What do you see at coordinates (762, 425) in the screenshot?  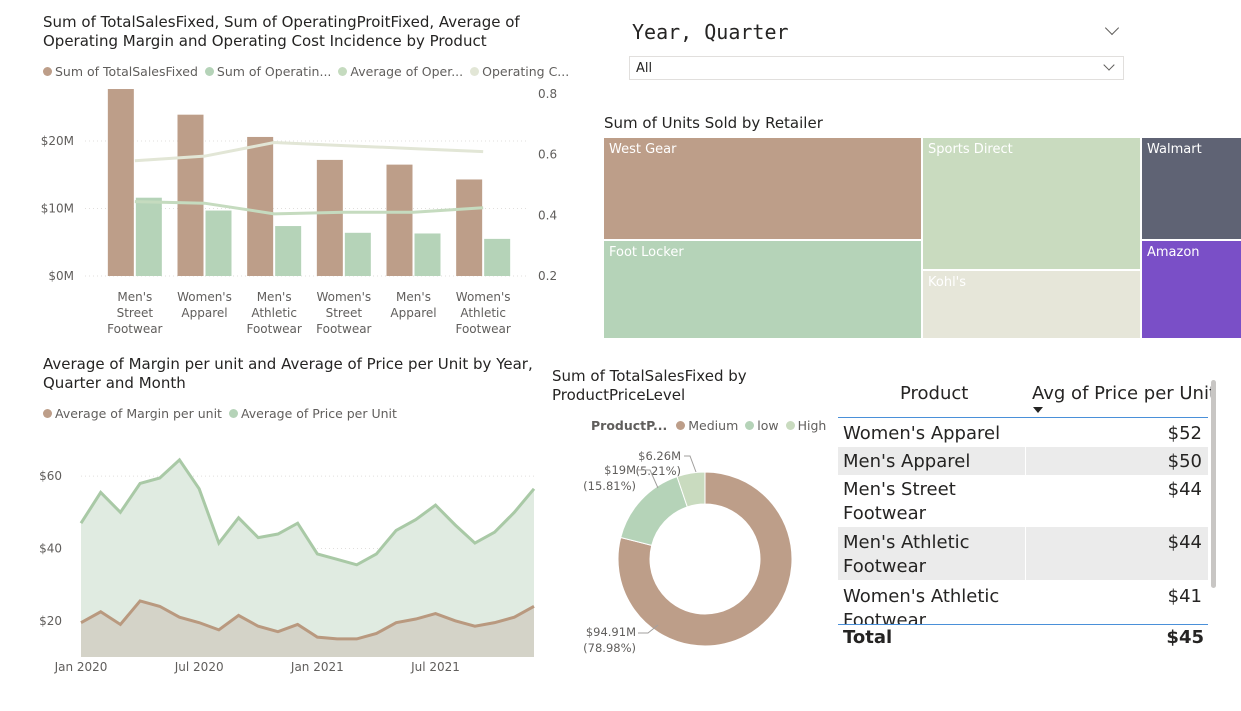 I see `legend-item-low: low` at bounding box center [762, 425].